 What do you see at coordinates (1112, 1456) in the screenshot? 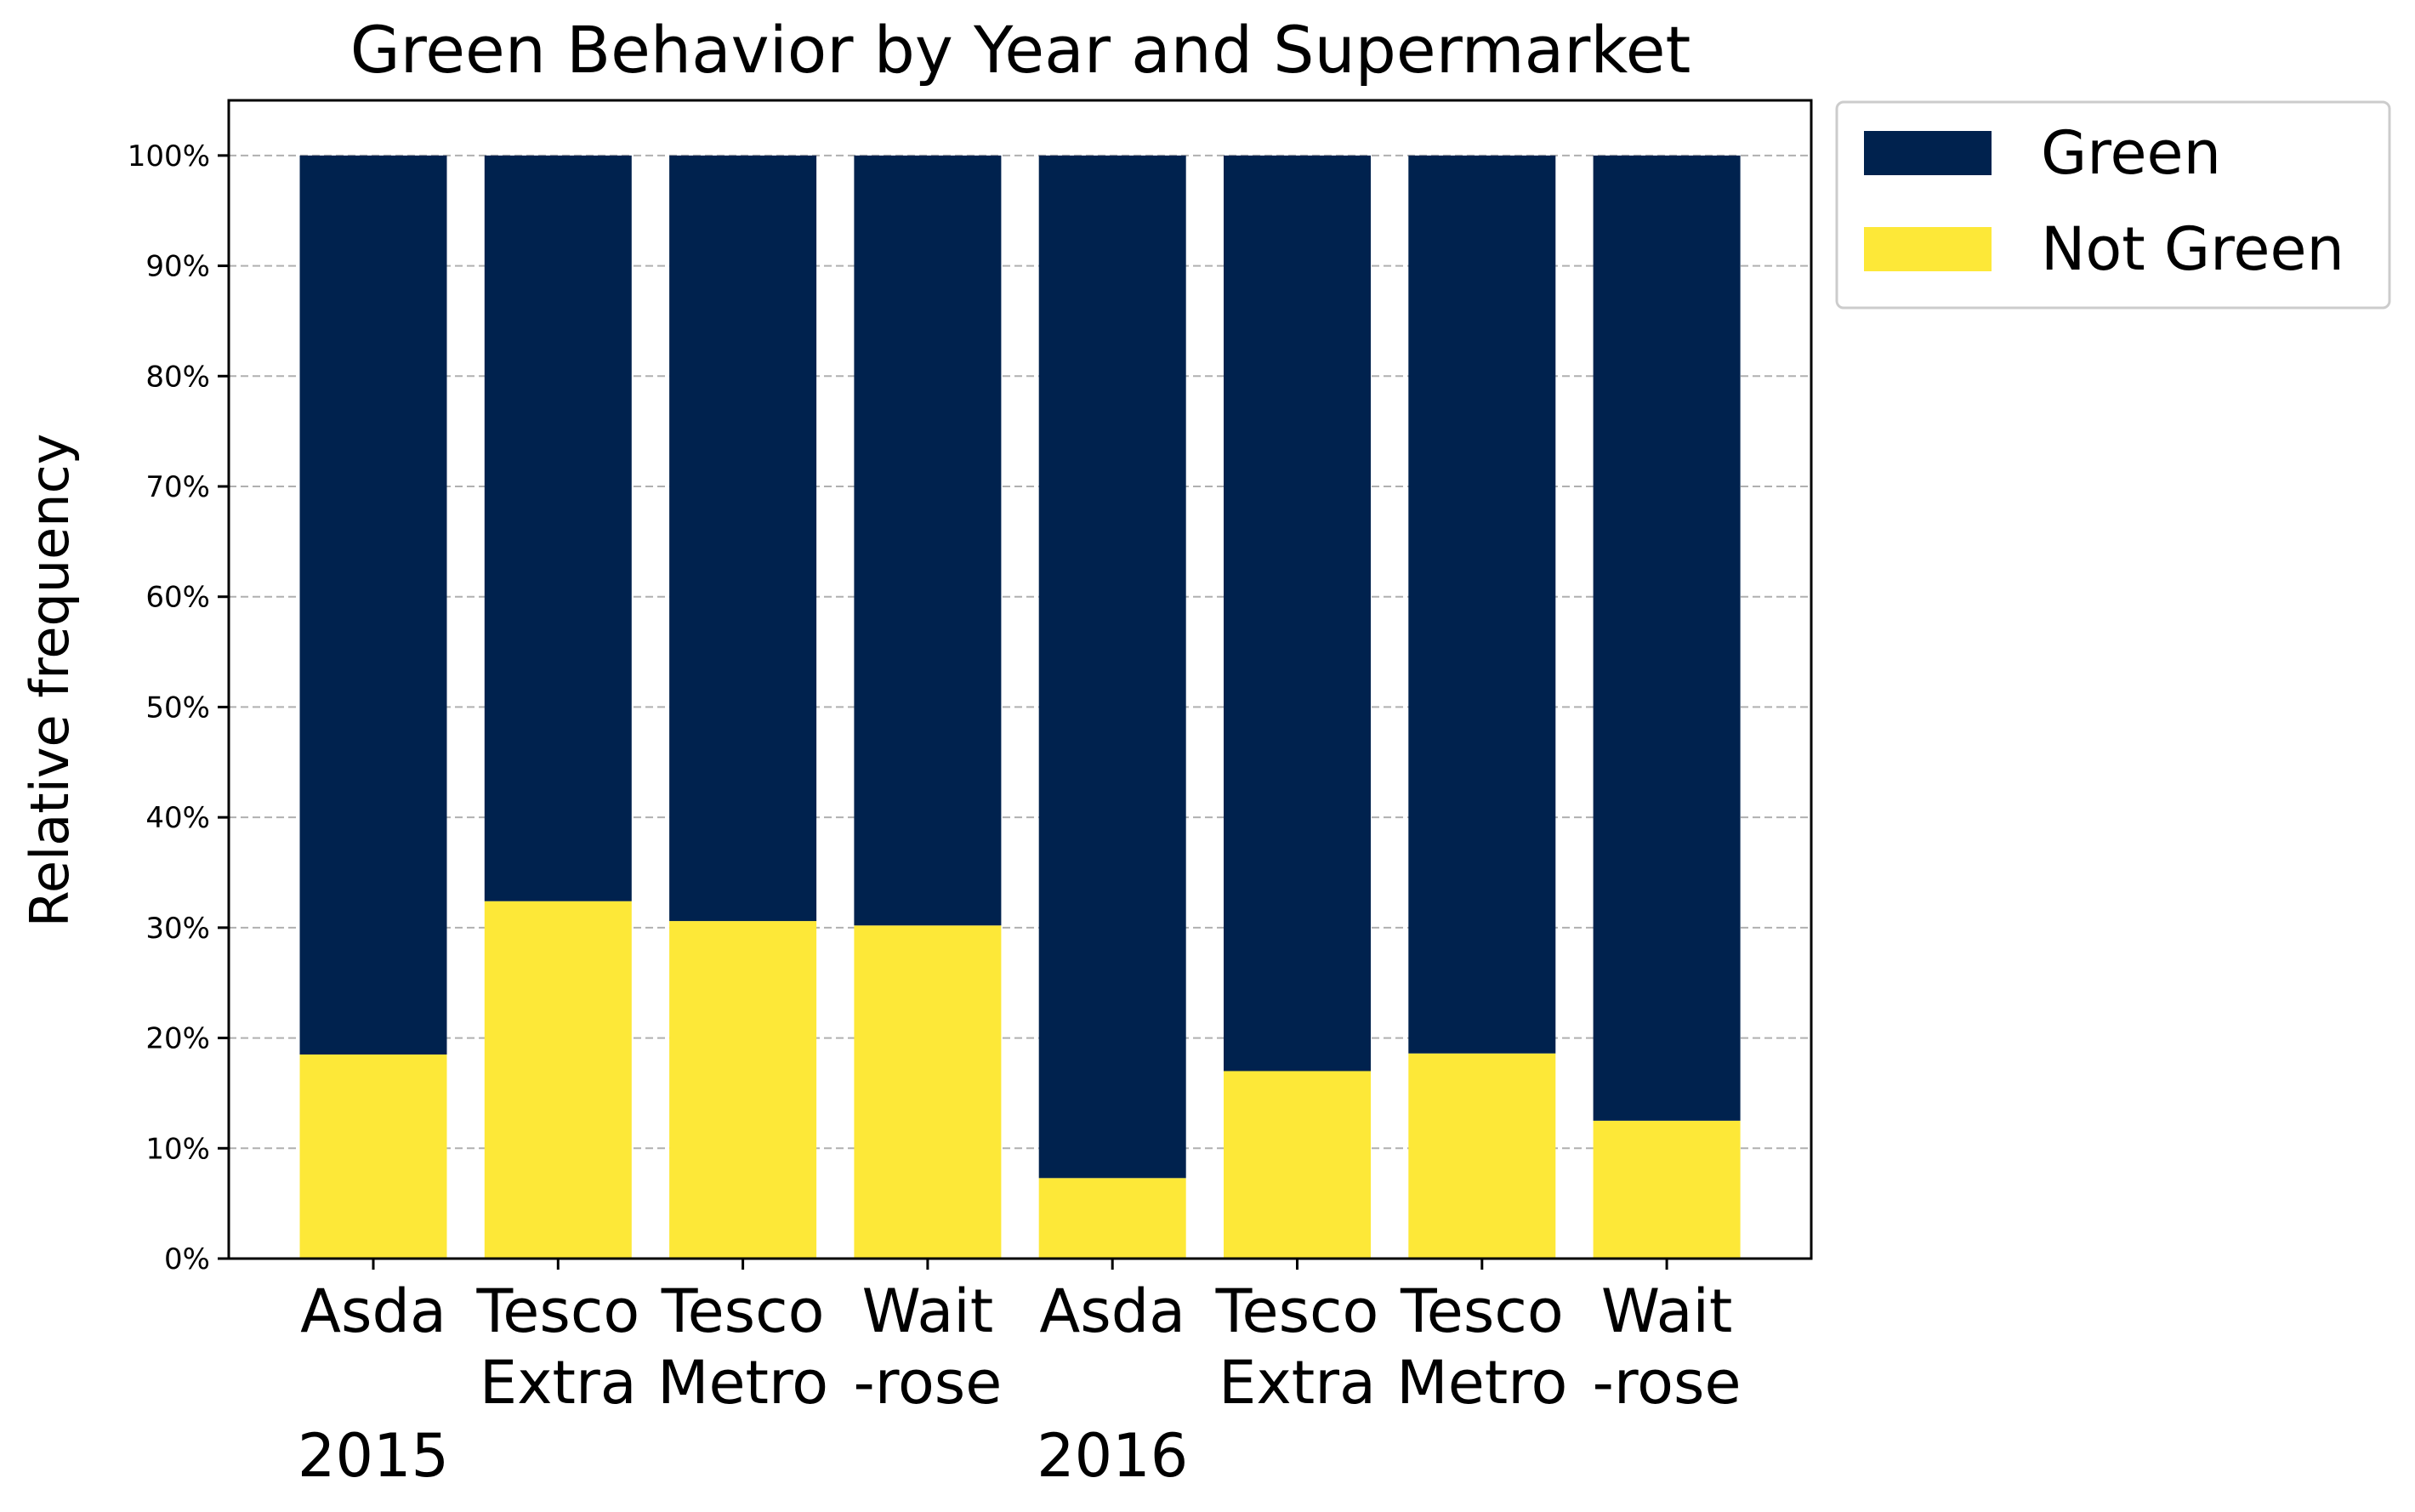
I see `x-group-label: 2016` at bounding box center [1112, 1456].